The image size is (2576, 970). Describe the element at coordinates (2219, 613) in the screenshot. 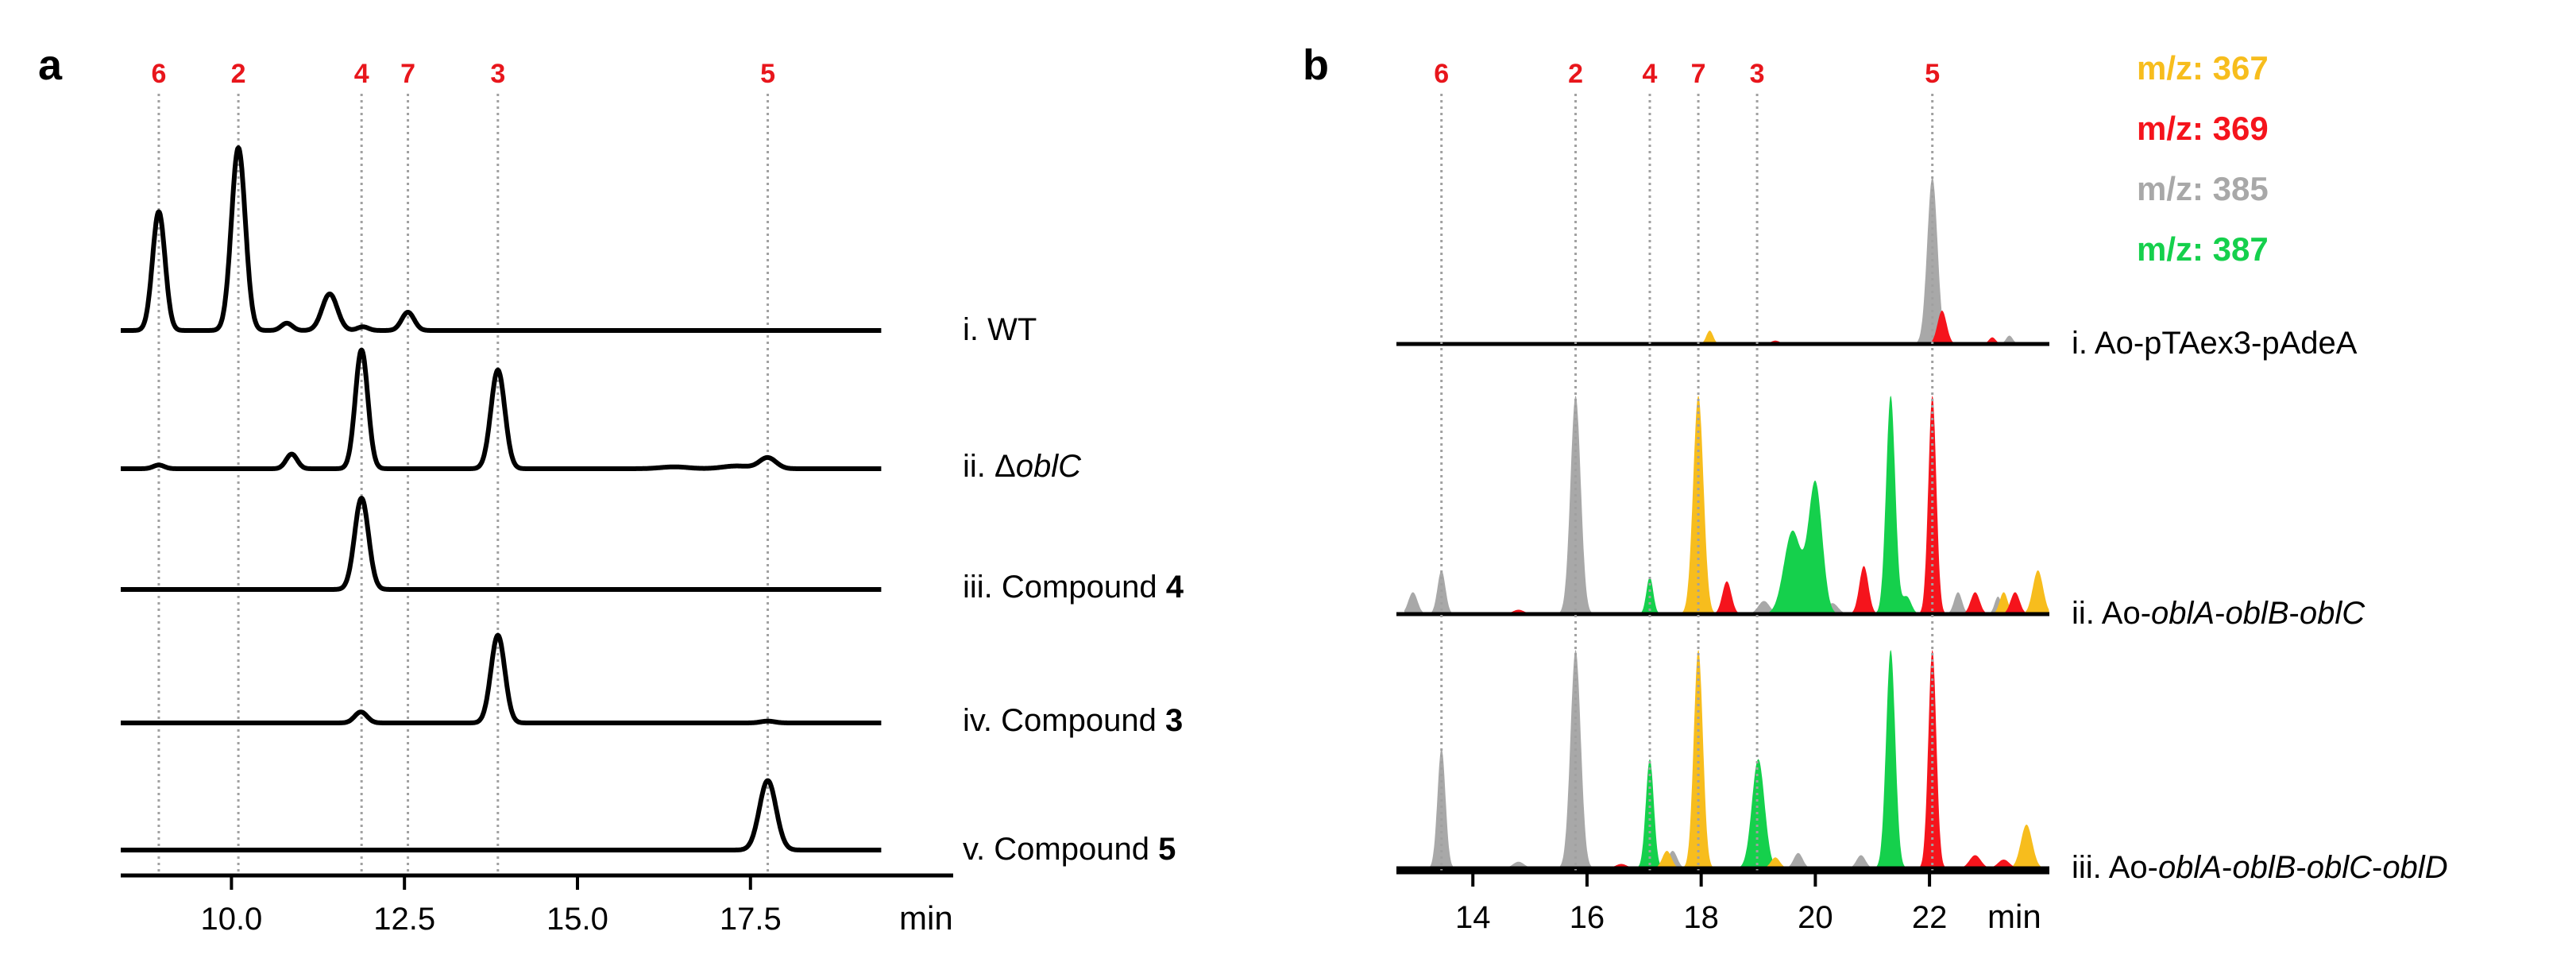

I see `trace-label: ii. Ao-oblA-oblB-oblC` at that location.